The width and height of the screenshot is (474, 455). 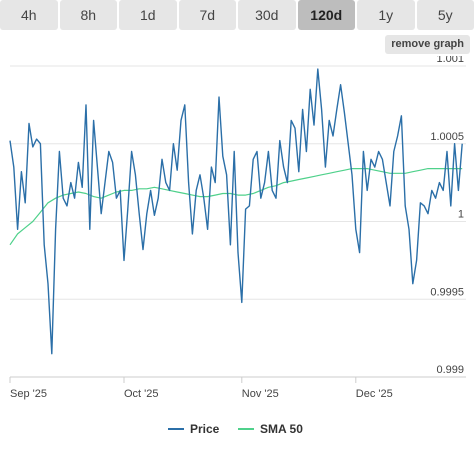 I want to click on legend-sma: SMA 50, so click(x=270, y=429).